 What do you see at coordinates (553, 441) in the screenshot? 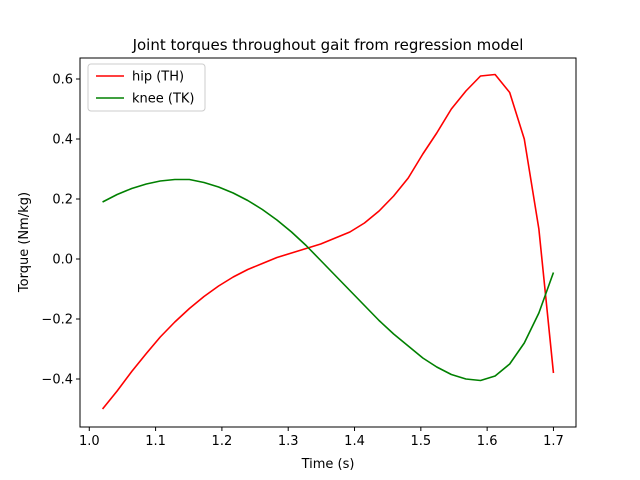
I see `x-tick-label: 1.7` at bounding box center [553, 441].